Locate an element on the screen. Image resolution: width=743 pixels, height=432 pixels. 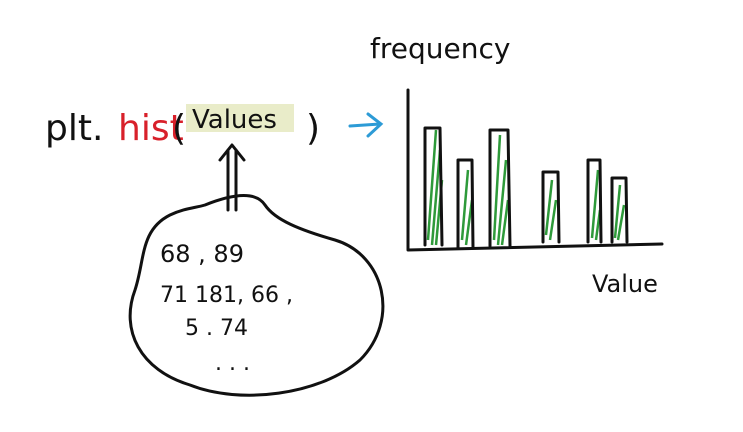
code-argument: Values is located at coordinates (234, 120).